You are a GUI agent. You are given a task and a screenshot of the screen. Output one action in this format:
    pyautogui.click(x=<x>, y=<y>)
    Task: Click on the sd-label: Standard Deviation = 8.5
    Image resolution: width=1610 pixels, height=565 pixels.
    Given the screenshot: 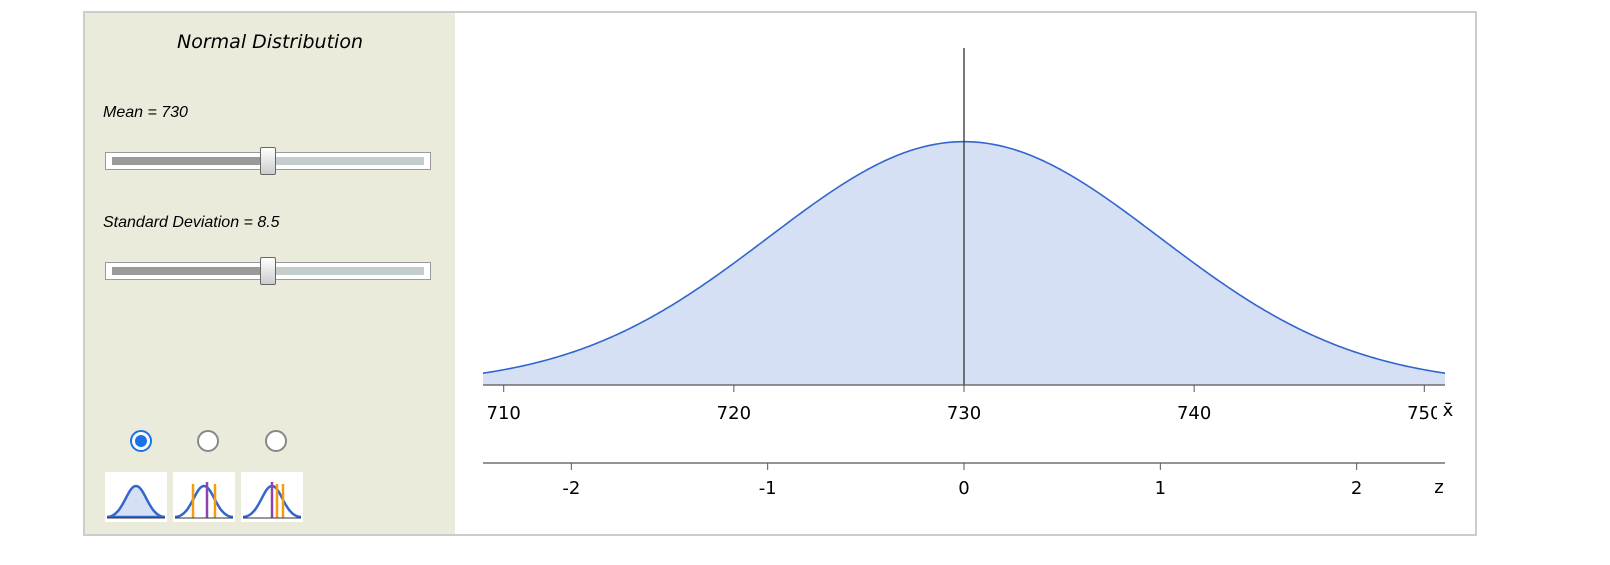 What is the action you would take?
    pyautogui.click(x=191, y=222)
    